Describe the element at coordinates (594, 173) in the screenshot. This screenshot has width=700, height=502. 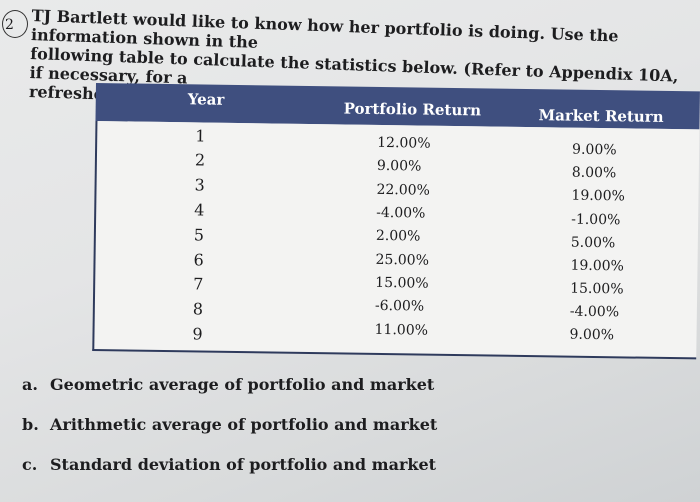
I see `cell-market-return: 8.00%` at that location.